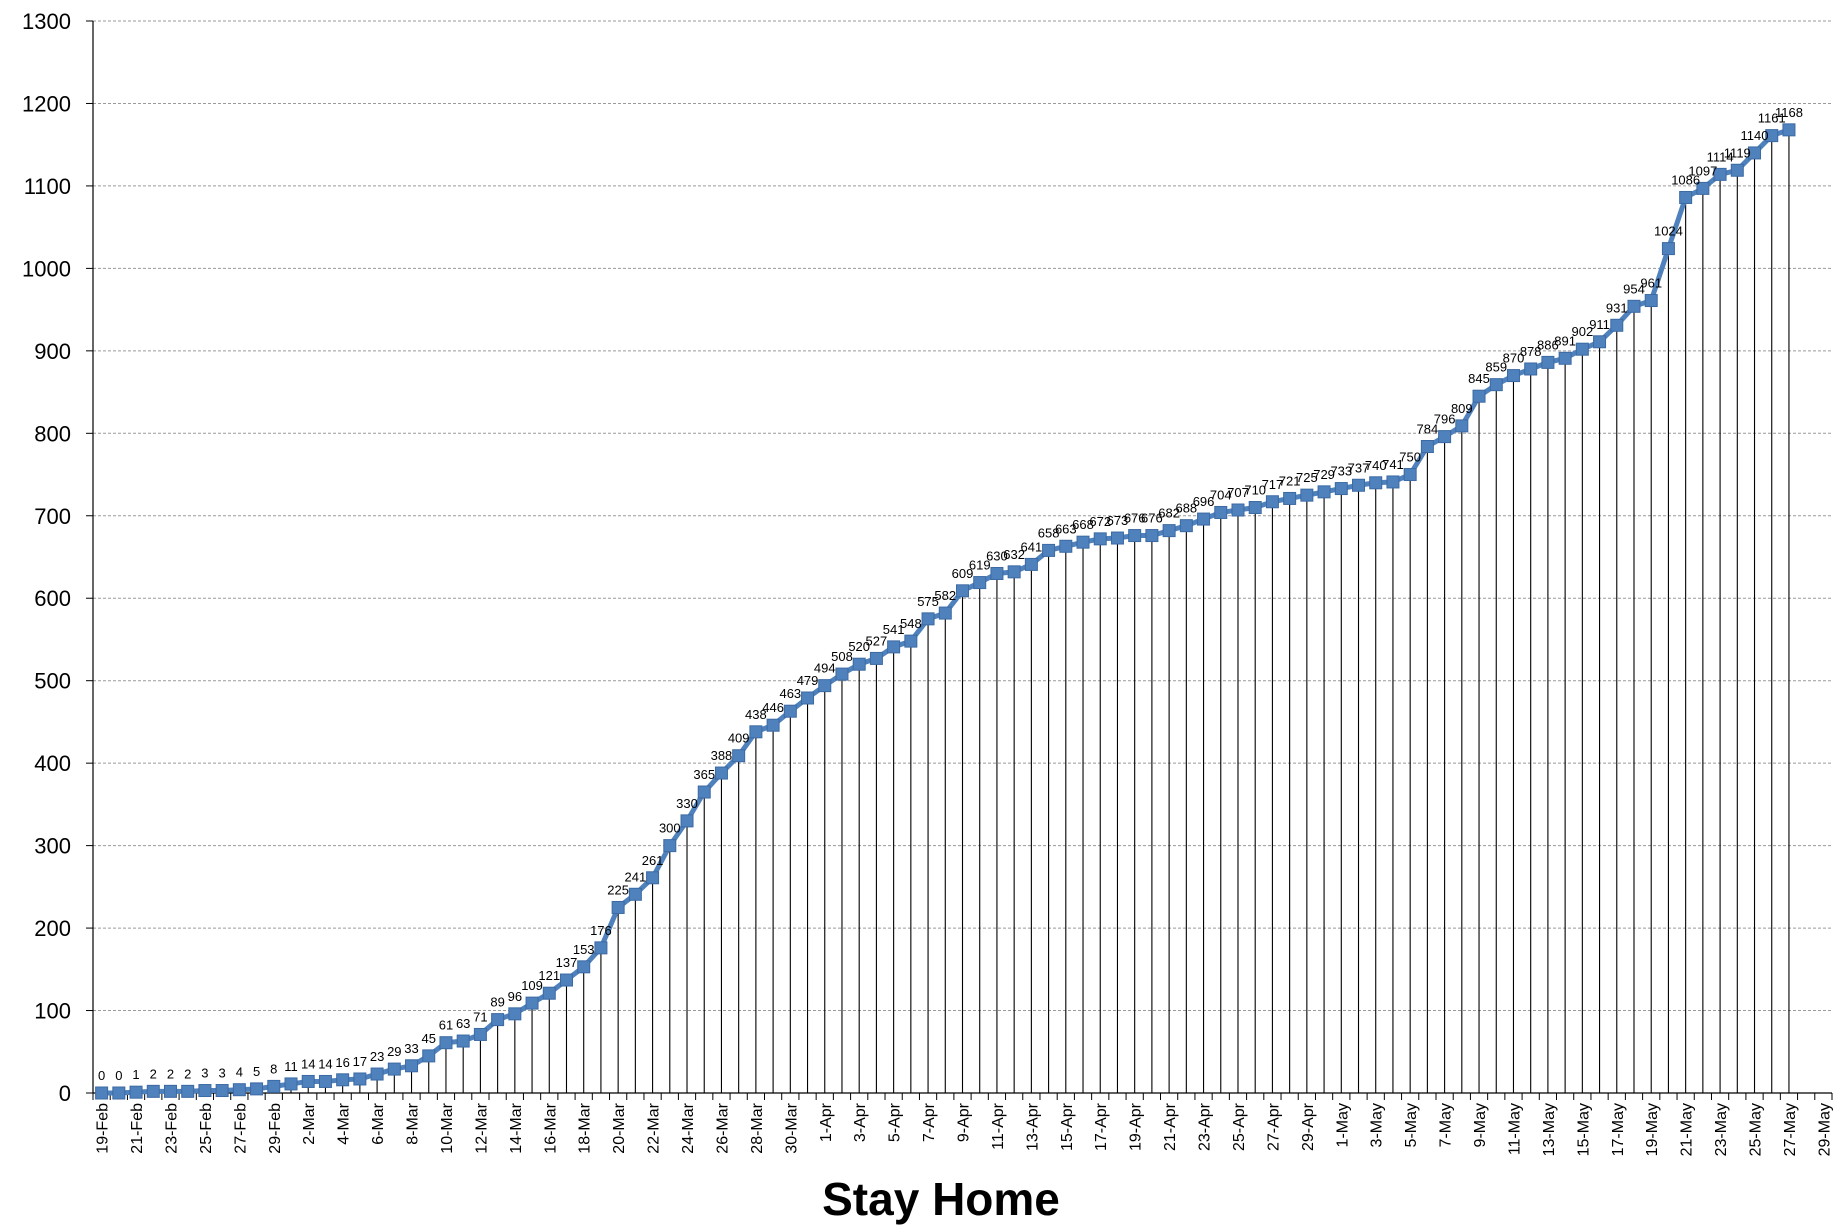 The image size is (1845, 1225). Describe the element at coordinates (1308, 1126) in the screenshot. I see `x-tick-label: 29-Apr` at that location.